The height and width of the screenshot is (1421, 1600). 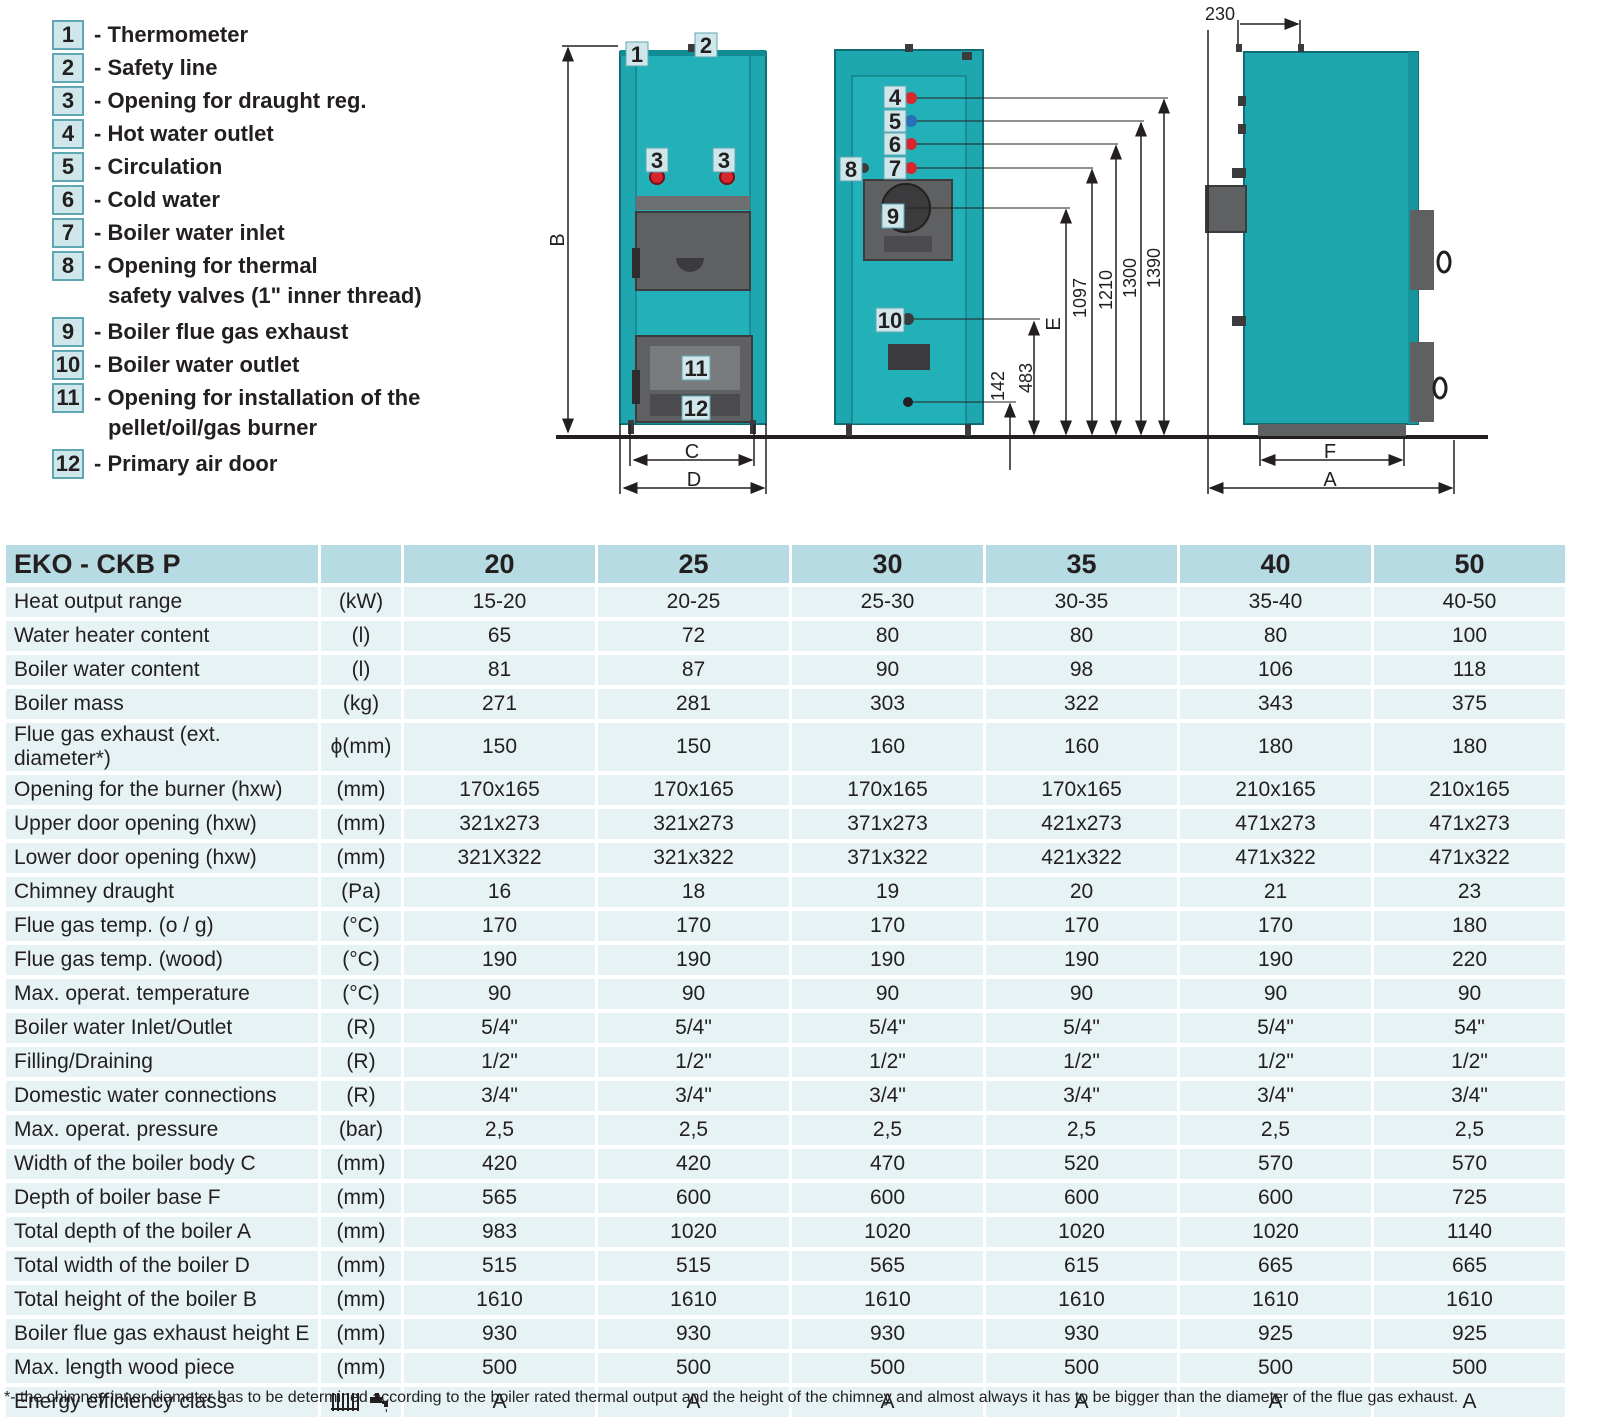 I want to click on table-cell: 81, so click(x=499, y=670).